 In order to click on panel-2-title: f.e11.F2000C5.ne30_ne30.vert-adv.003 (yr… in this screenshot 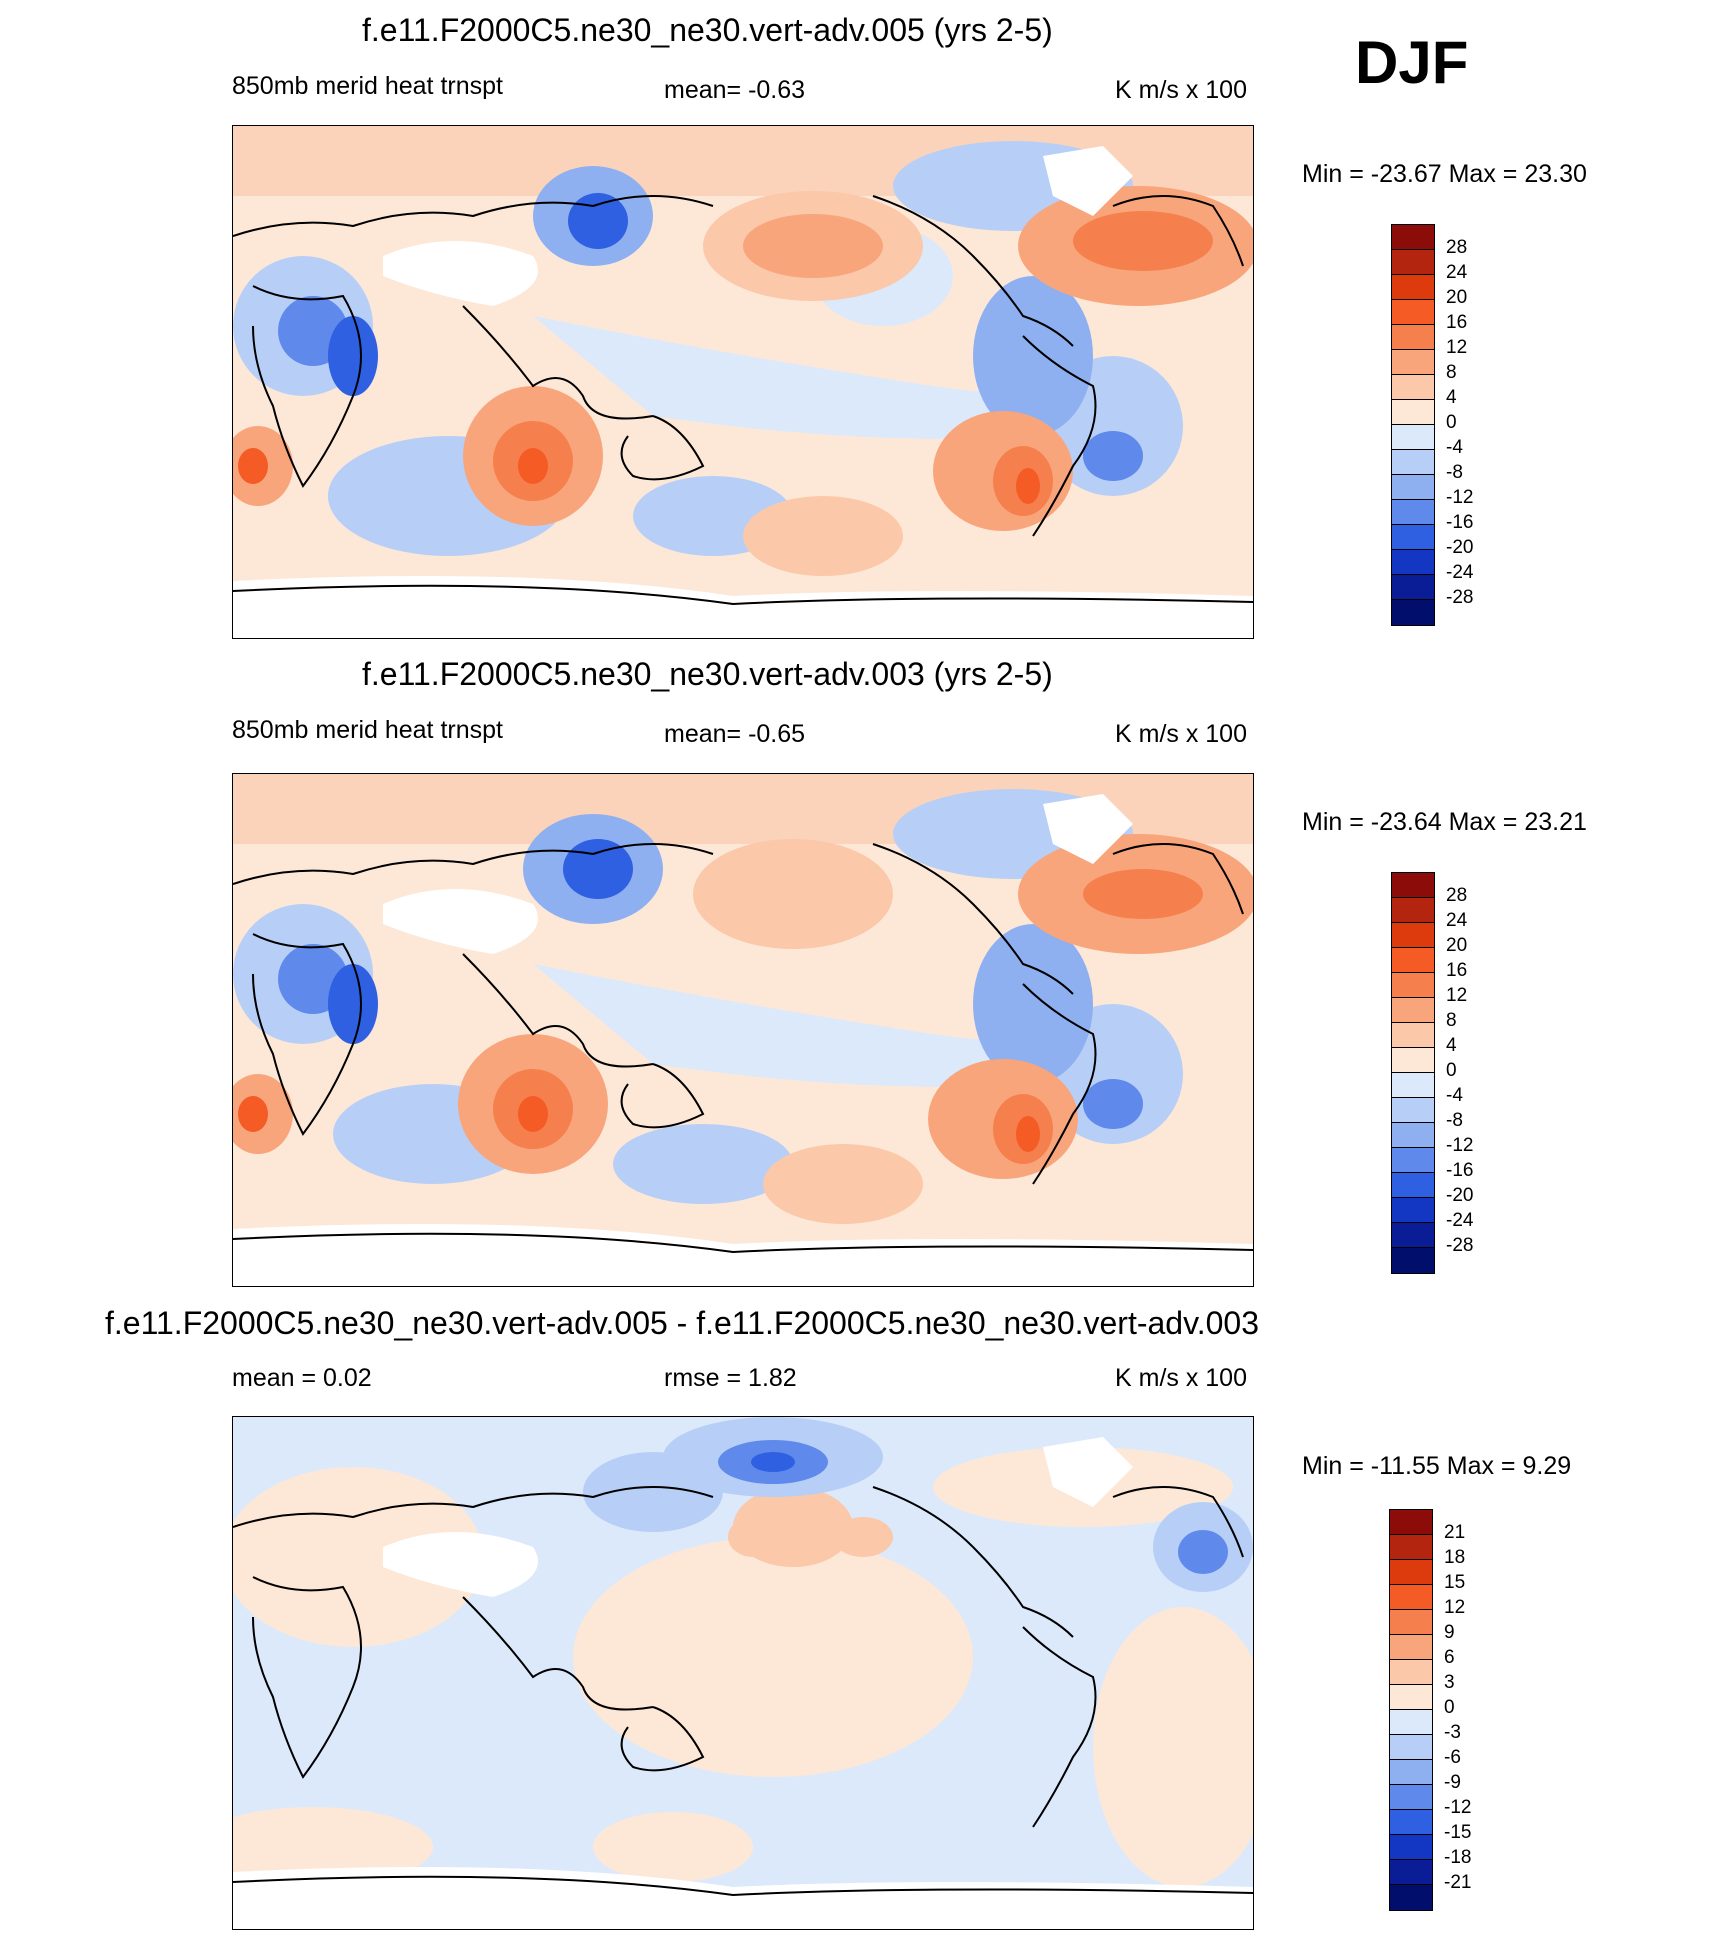, I will do `click(707, 674)`.